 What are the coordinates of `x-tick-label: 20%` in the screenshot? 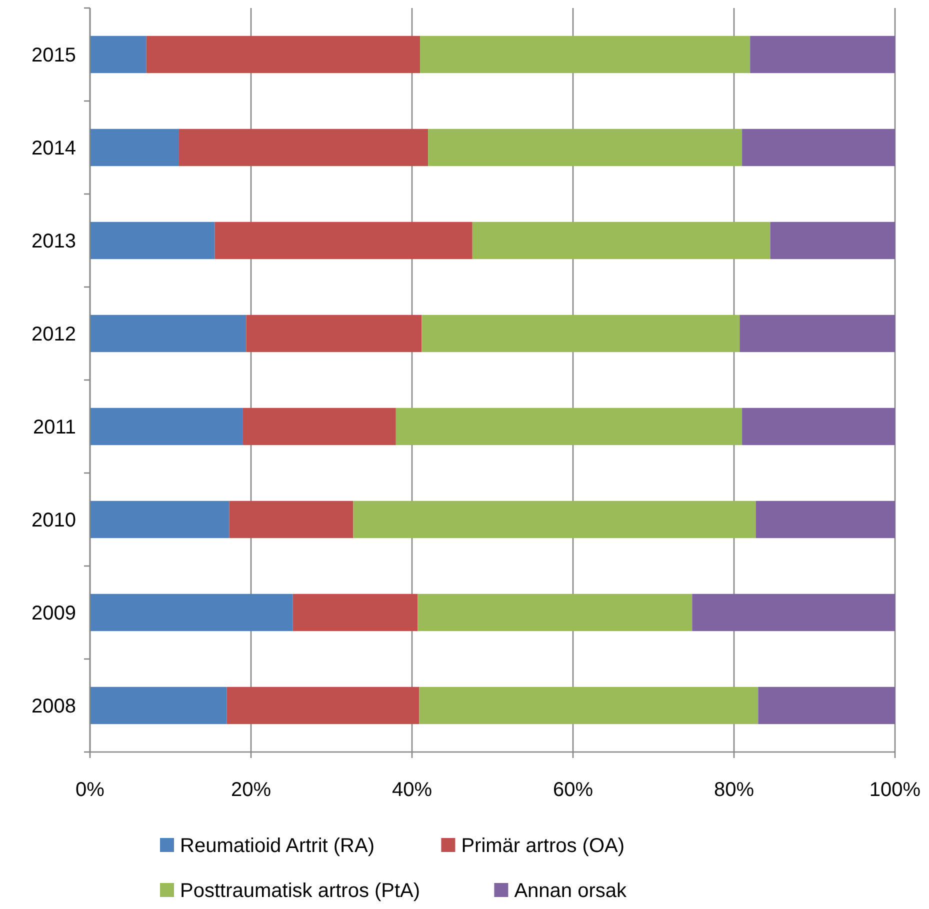 It's located at (251, 790).